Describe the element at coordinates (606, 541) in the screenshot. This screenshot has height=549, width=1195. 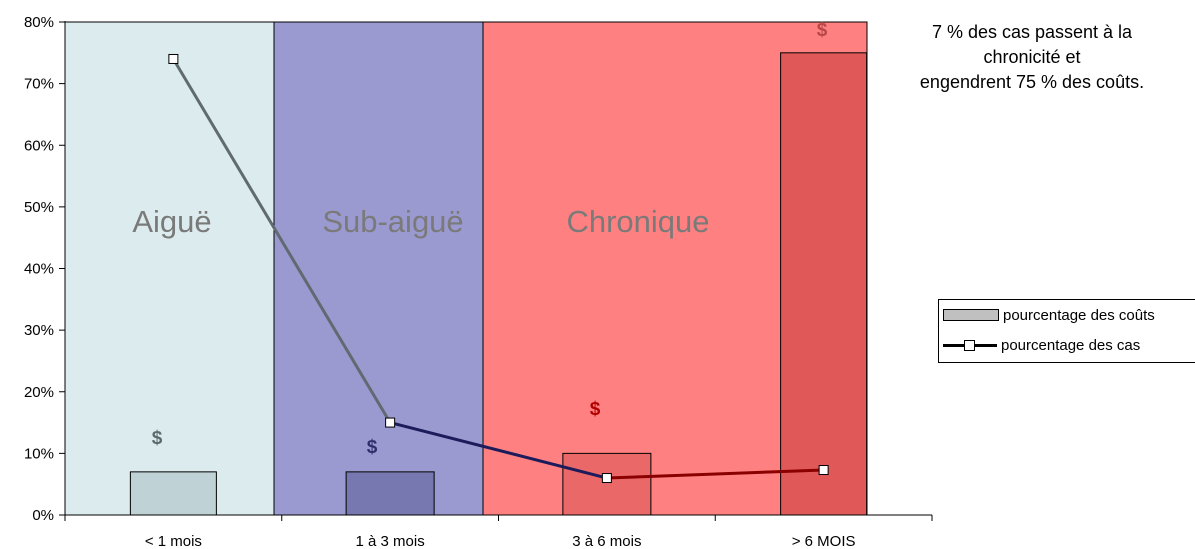
I see `x-tick-label: 3 à 6 mois` at that location.